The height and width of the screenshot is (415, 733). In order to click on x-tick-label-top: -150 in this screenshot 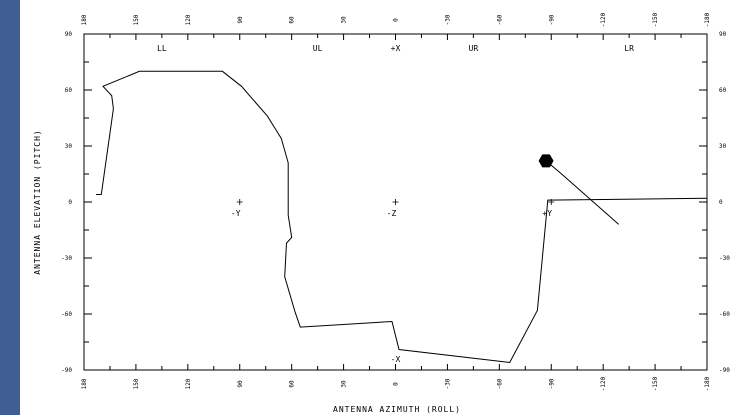, I will do `click(655, 19)`.